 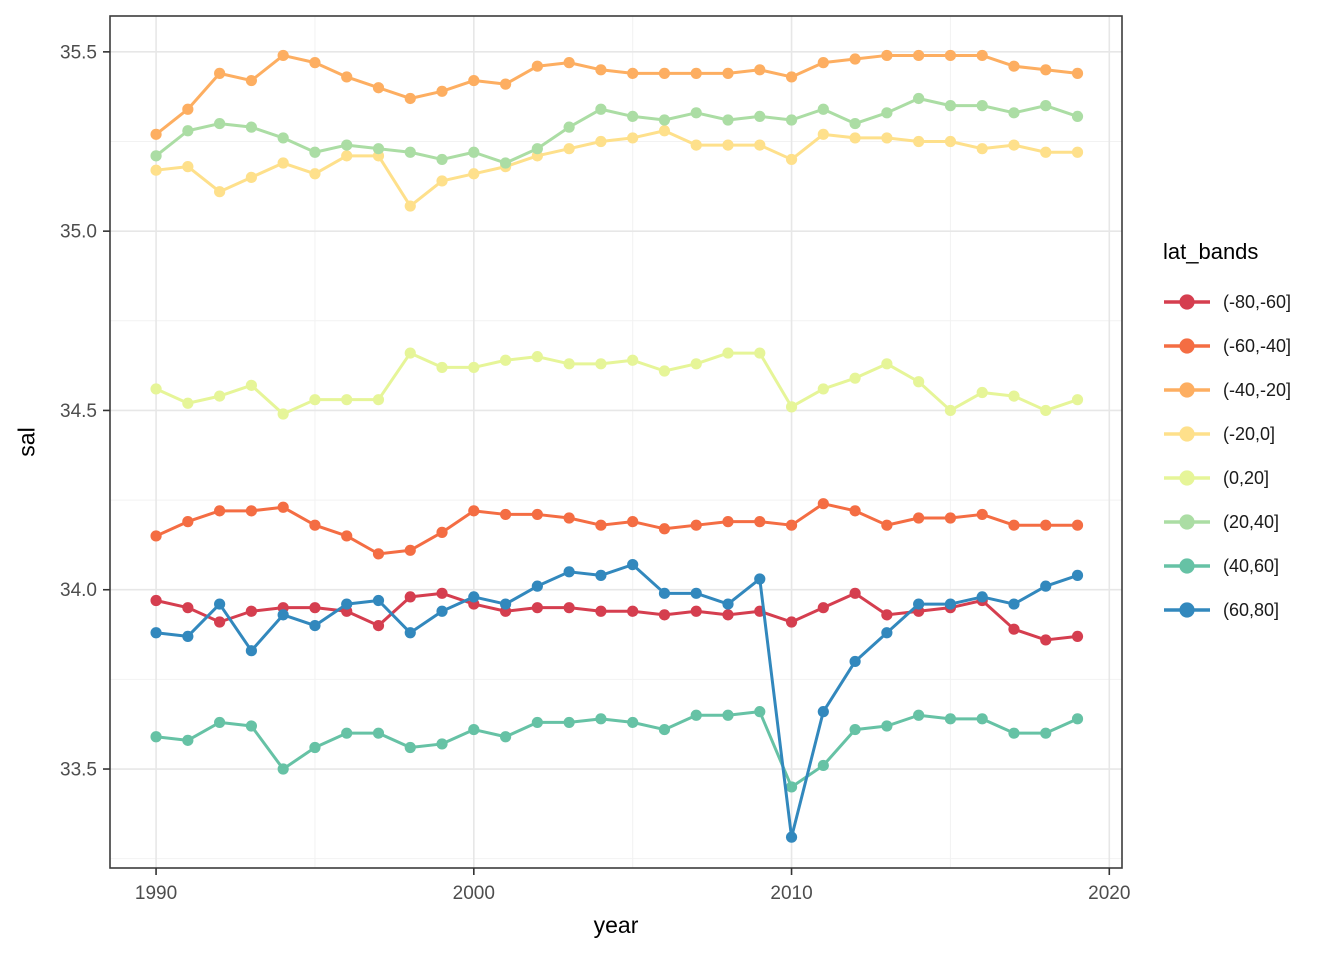 I want to click on legend-item-label: (-60,-40], so click(x=1257, y=345).